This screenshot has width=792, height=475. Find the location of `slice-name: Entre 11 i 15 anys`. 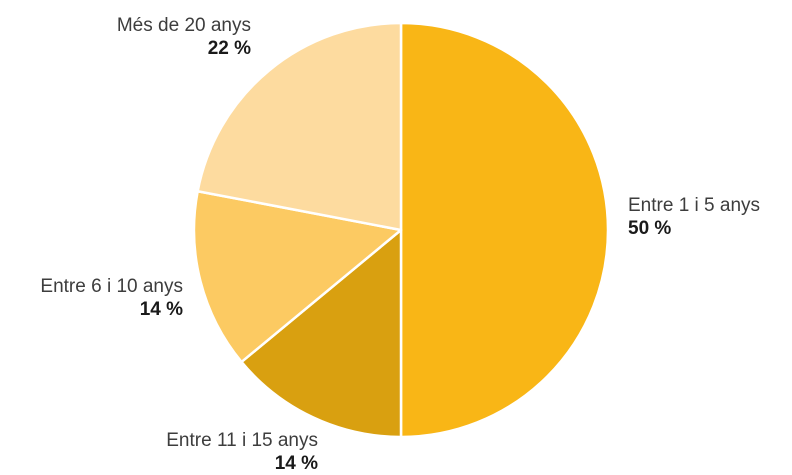

slice-name: Entre 11 i 15 anys is located at coordinates (242, 440).